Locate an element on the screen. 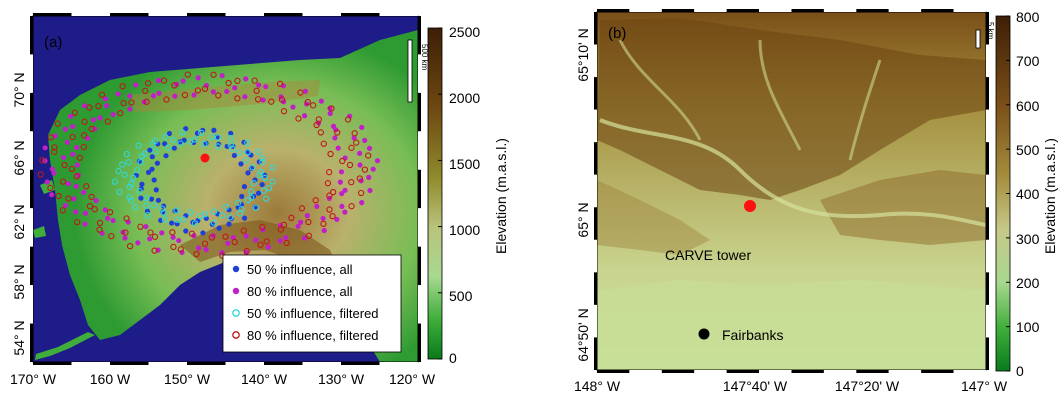 This screenshot has width=1062, height=395. x-tick-a-2: 150° W is located at coordinates (187, 379).